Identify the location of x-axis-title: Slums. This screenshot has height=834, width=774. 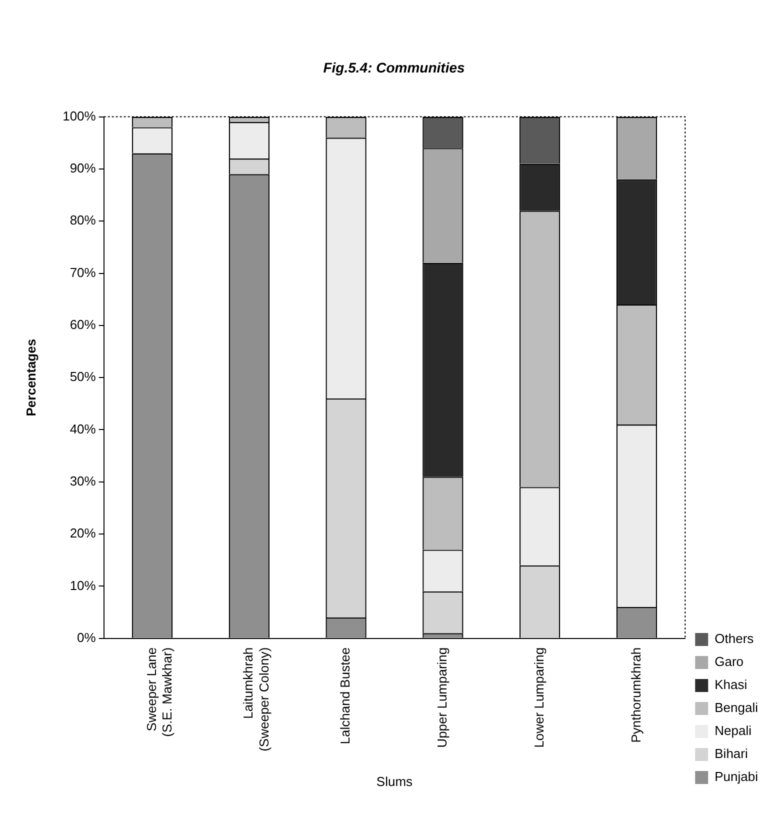
(395, 781).